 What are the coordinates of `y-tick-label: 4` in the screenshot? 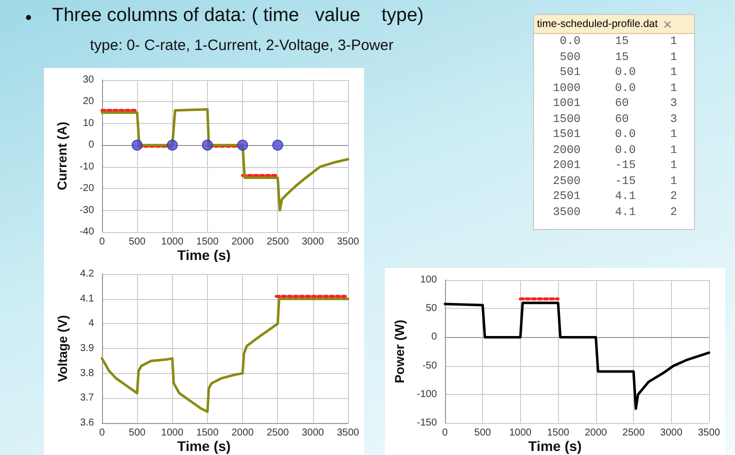 It's located at (91, 324).